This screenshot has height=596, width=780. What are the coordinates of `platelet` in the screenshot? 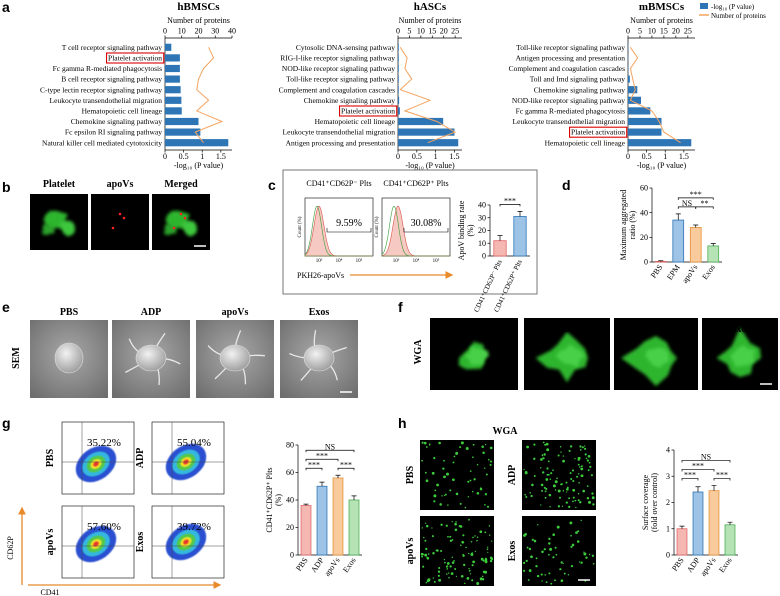 It's located at (69, 358).